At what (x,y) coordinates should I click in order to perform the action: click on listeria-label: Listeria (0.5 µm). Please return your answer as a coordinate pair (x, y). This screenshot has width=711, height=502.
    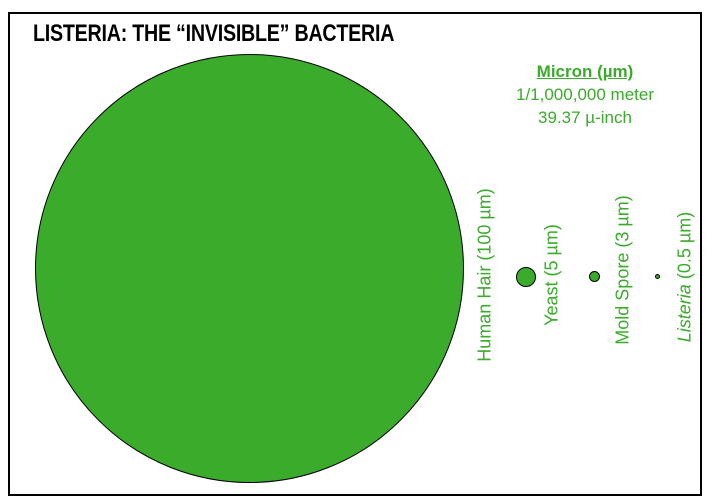
    Looking at the image, I should click on (685, 277).